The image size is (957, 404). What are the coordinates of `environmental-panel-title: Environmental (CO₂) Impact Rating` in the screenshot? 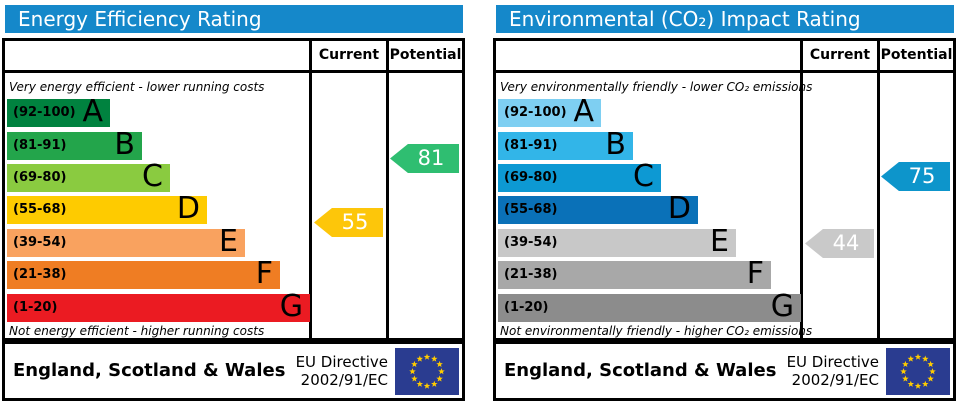 It's located at (725, 19).